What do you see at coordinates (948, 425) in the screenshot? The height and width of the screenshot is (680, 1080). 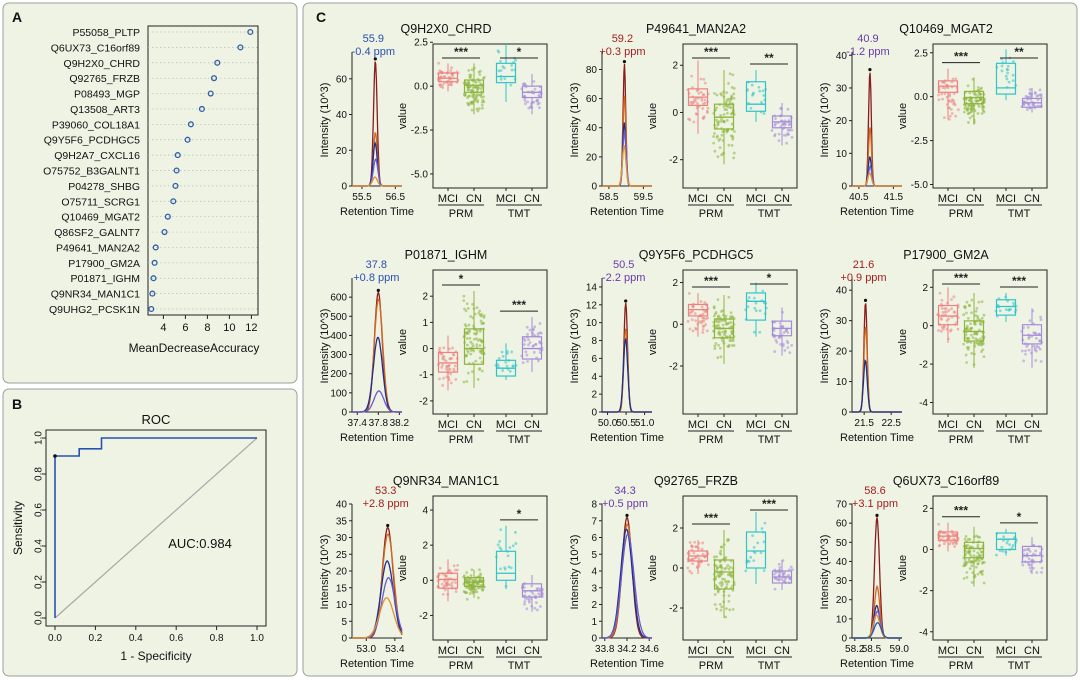 I see `box-category-label: MCI` at bounding box center [948, 425].